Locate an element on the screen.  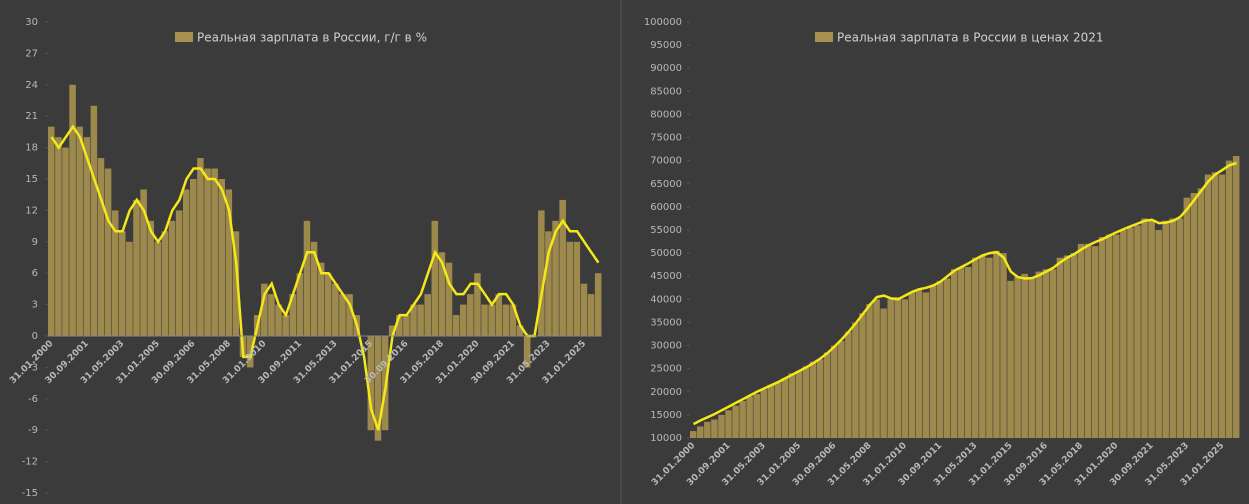
y-tick-label: 45000 is located at coordinates (666, 276).